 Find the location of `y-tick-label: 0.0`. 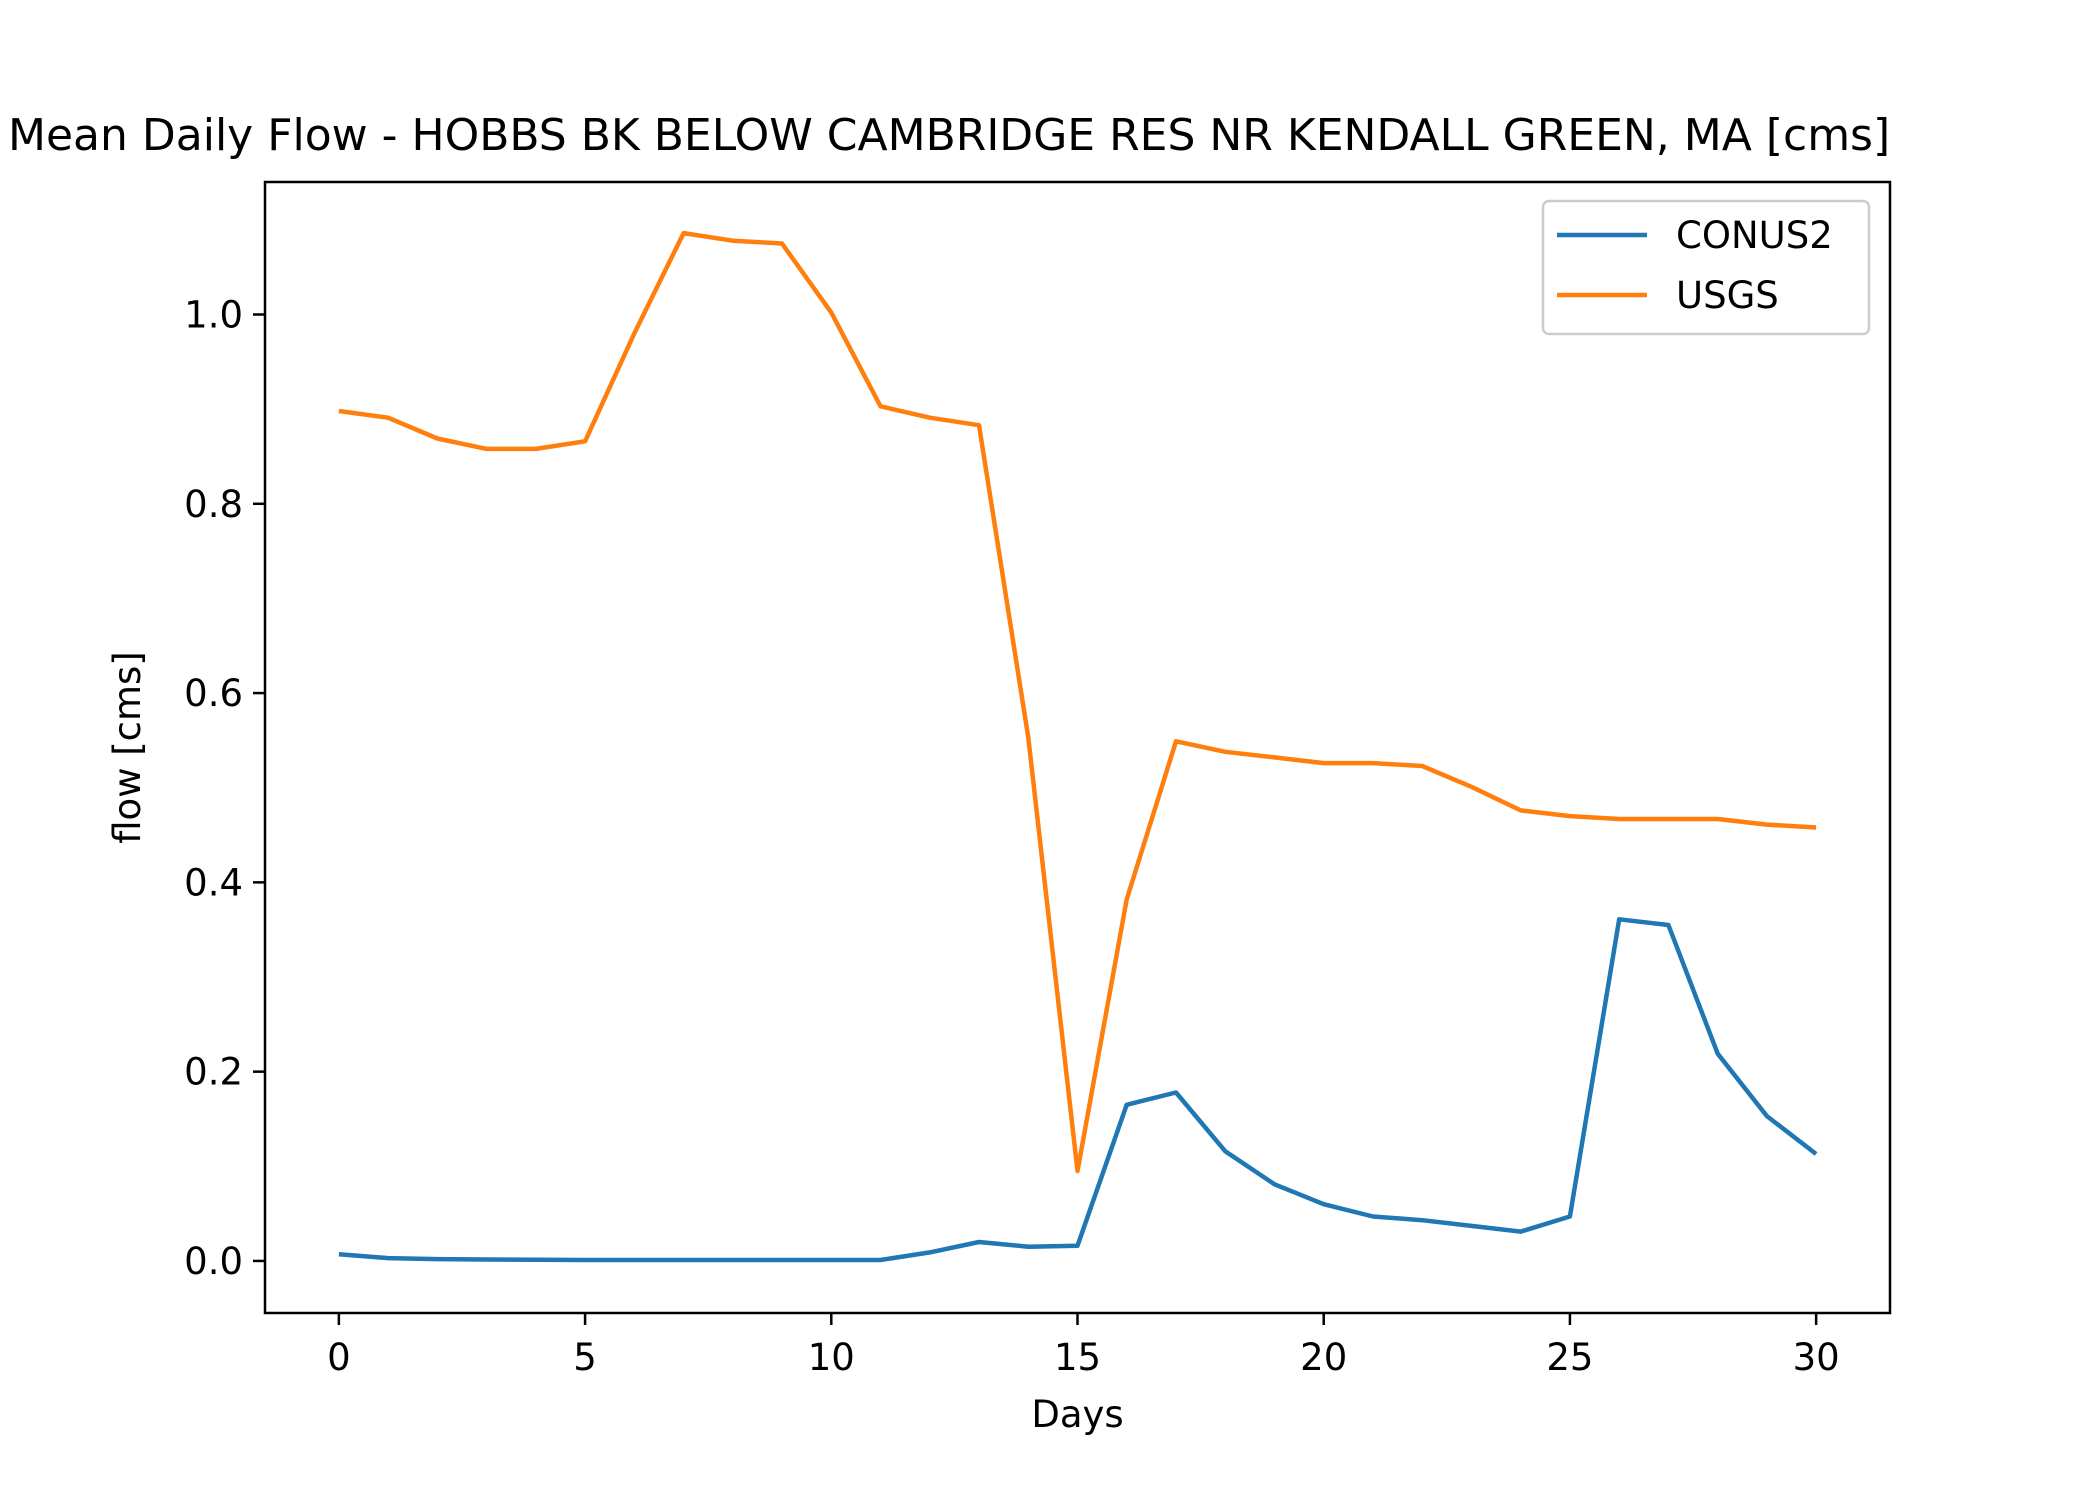

y-tick-label: 0.0 is located at coordinates (213, 1261).